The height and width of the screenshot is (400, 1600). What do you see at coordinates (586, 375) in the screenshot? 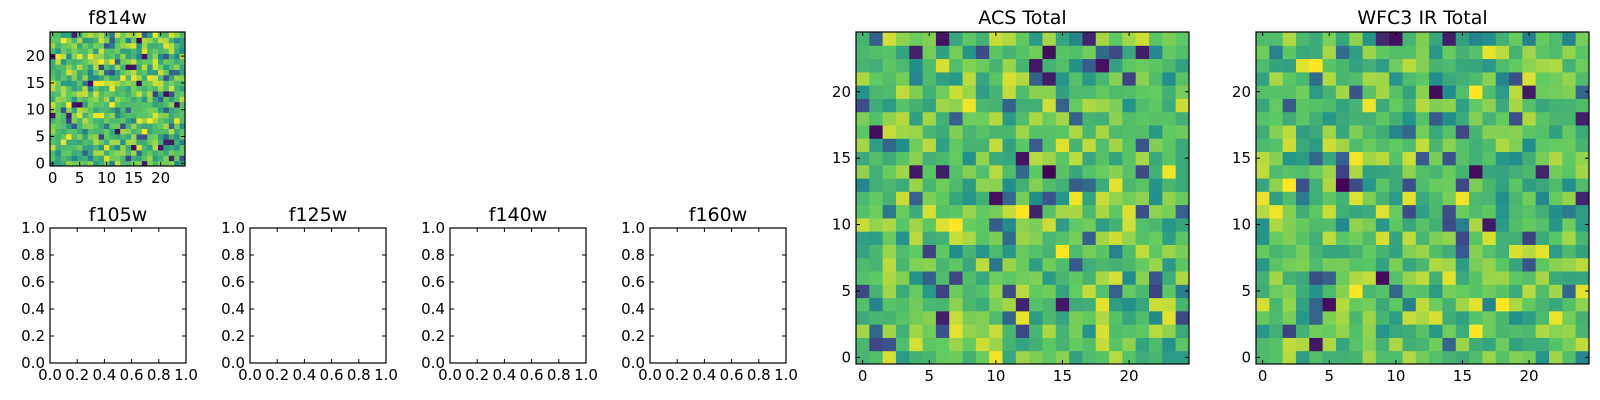
I see `x-tick-label: 1.0` at bounding box center [586, 375].